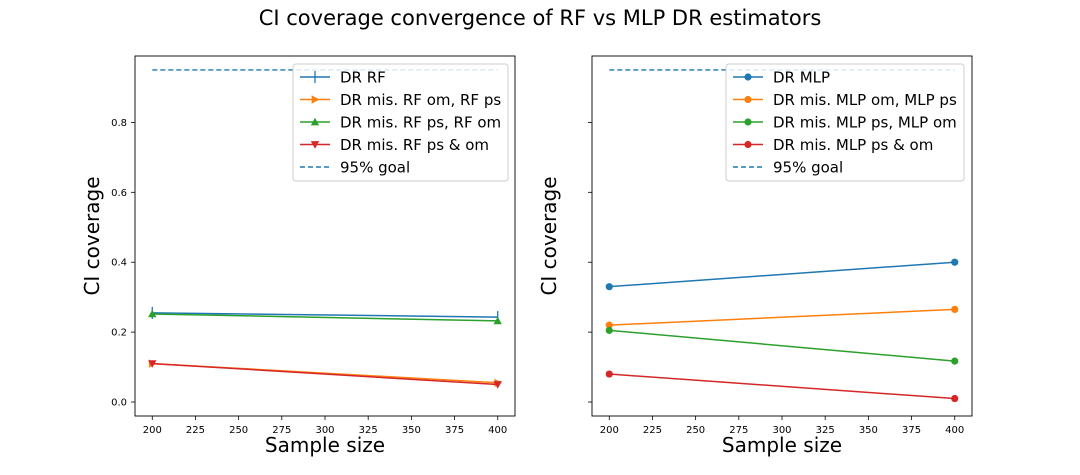 Image resolution: width=1080 pixels, height=475 pixels. Describe the element at coordinates (281, 430) in the screenshot. I see `panel-1-xtick-label: 275` at that location.